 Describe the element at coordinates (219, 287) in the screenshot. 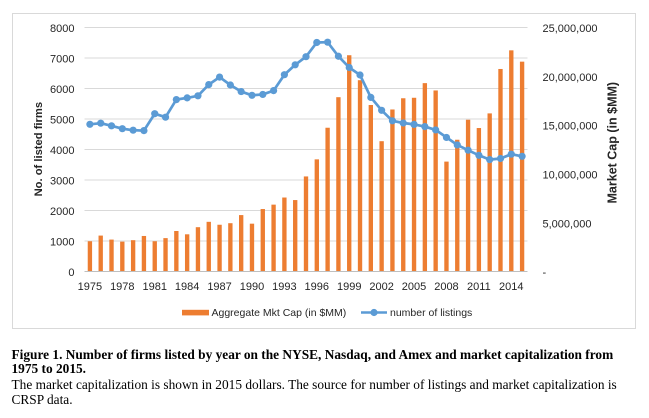

I see `svg-text: 1987` at that location.